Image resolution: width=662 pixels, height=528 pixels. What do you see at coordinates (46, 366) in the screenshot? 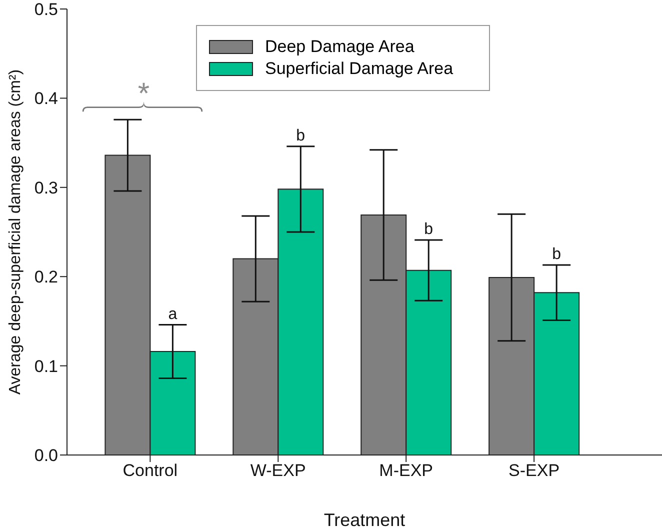
I see `y-tick-label: 0.1` at bounding box center [46, 366].